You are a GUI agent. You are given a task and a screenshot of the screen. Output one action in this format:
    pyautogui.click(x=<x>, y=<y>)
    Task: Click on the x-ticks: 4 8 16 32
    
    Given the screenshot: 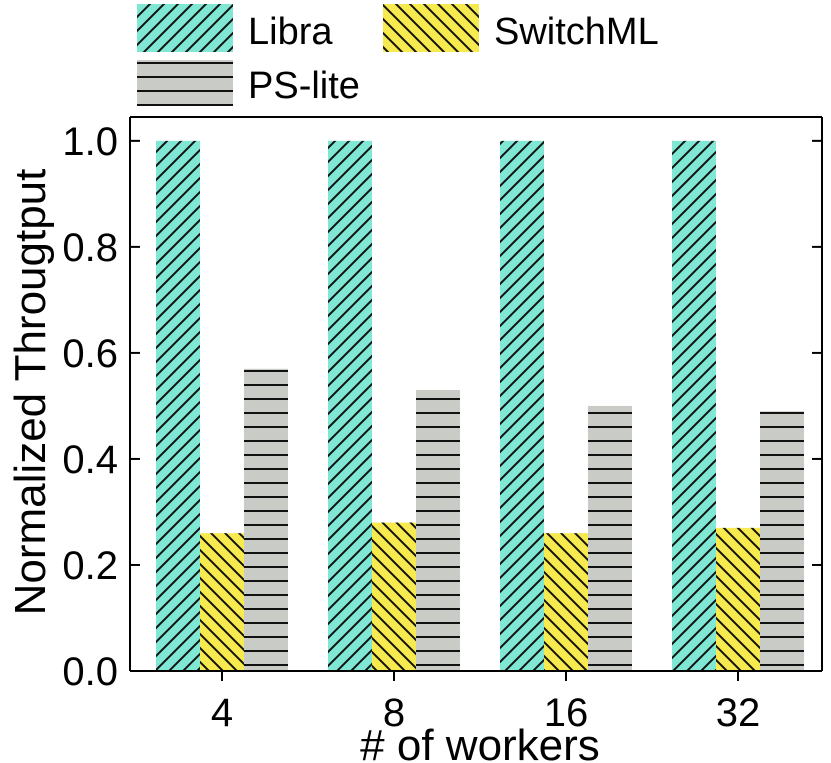 What is the action you would take?
    pyautogui.click(x=485, y=703)
    